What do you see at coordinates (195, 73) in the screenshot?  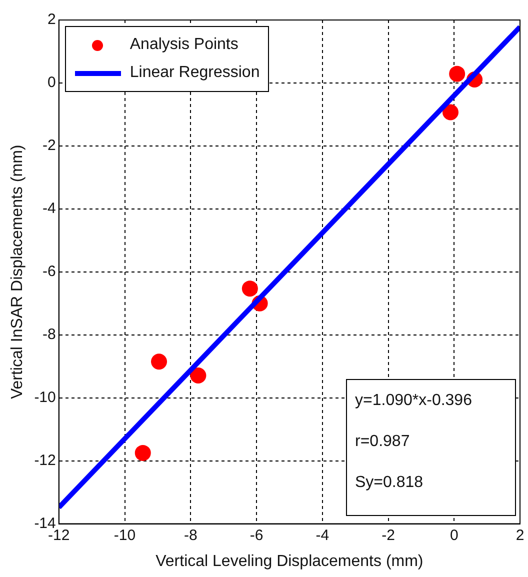 I see `legend-label: Linear Regression` at bounding box center [195, 73].